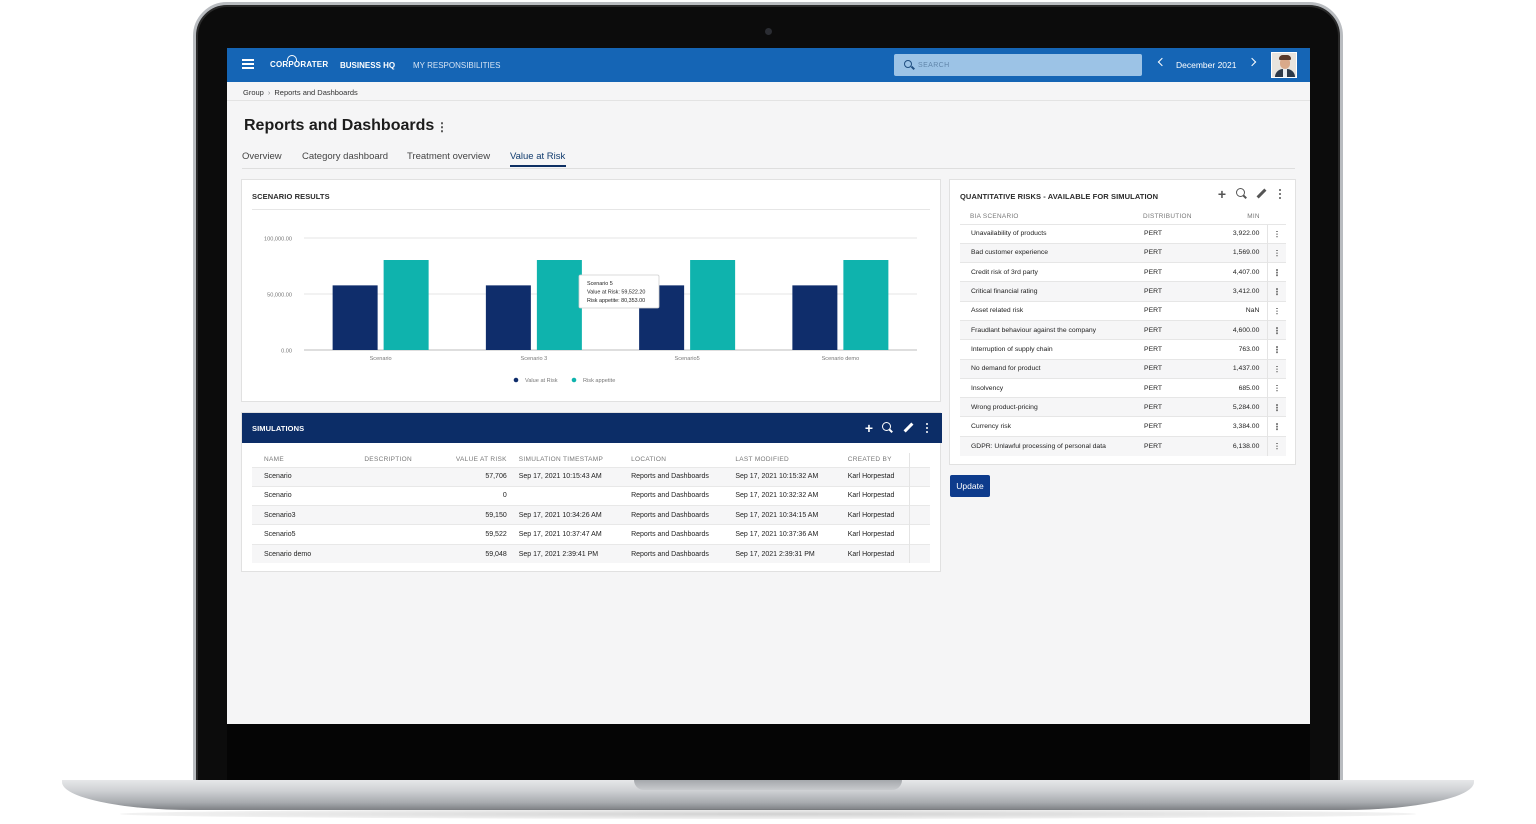  What do you see at coordinates (919, 460) in the screenshot?
I see `column-gutter` at bounding box center [919, 460].